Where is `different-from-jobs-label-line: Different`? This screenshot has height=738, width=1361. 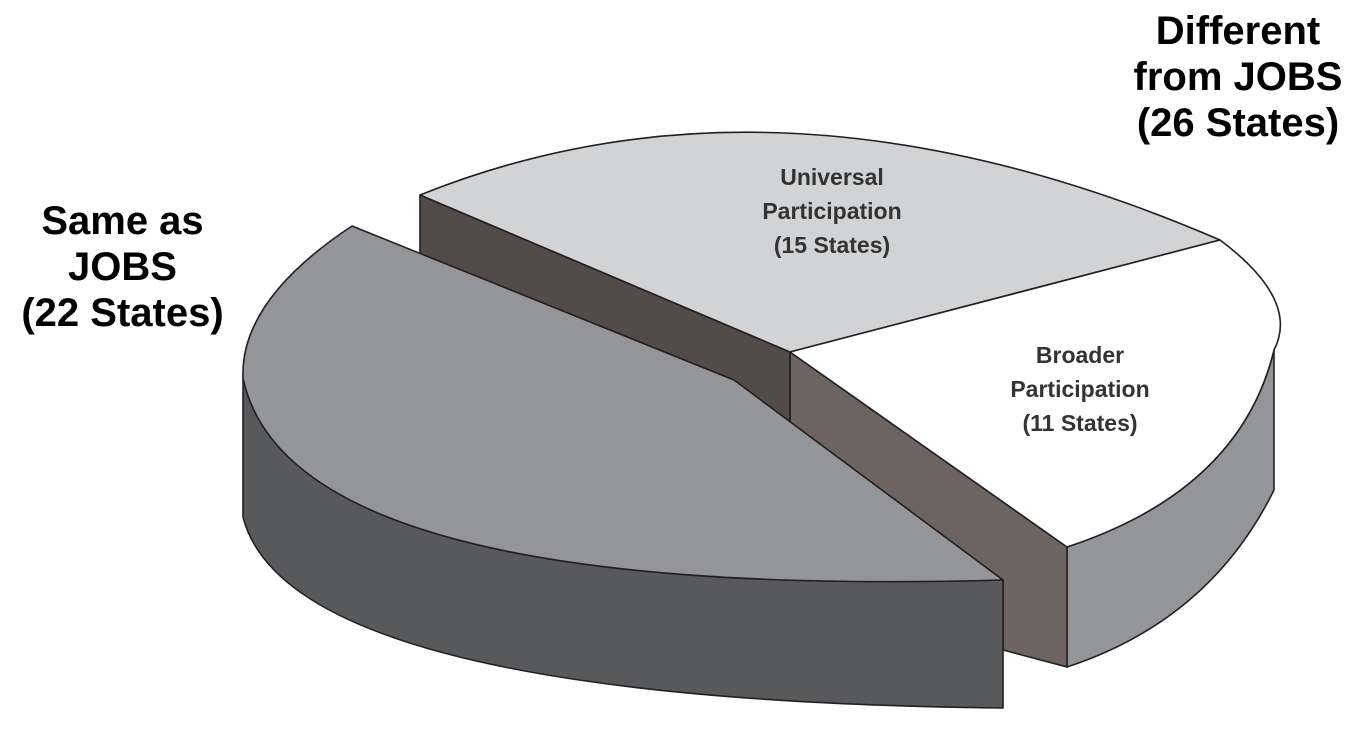
different-from-jobs-label-line: Different is located at coordinates (1238, 31).